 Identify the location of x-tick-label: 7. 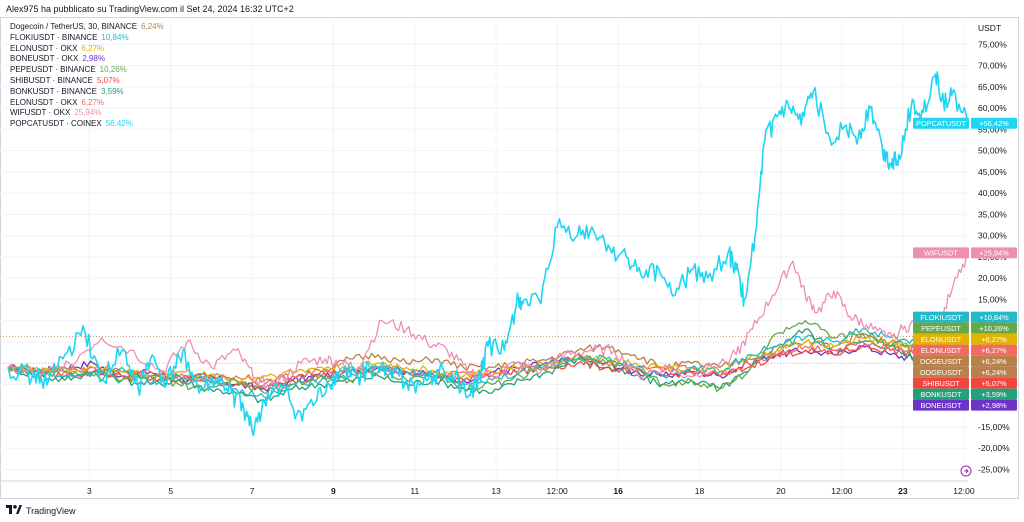
(252, 491).